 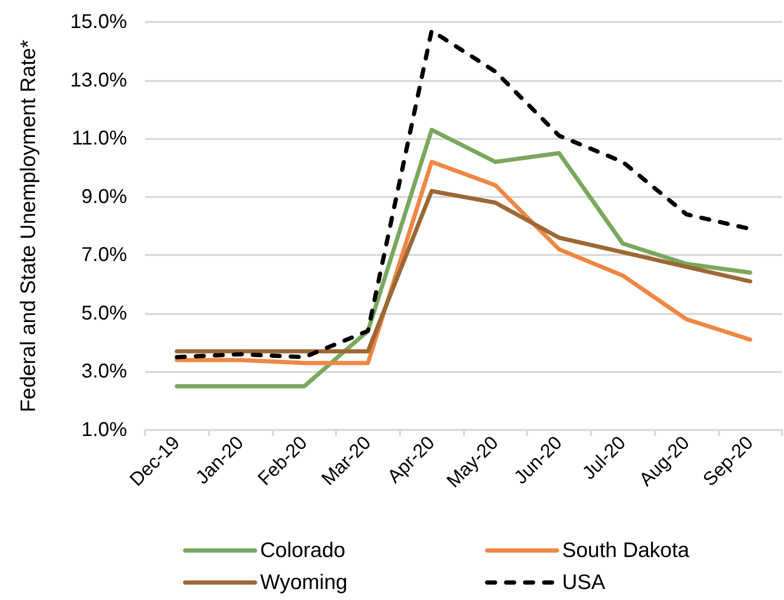 I want to click on y-tick-label: 3.0%, so click(x=104, y=371).